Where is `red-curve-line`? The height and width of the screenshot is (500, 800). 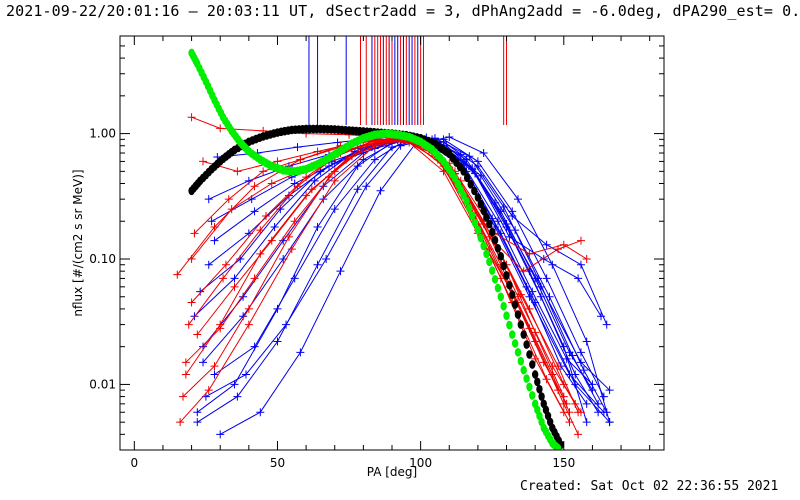 red-curve-line is located at coordinates (386, 206).